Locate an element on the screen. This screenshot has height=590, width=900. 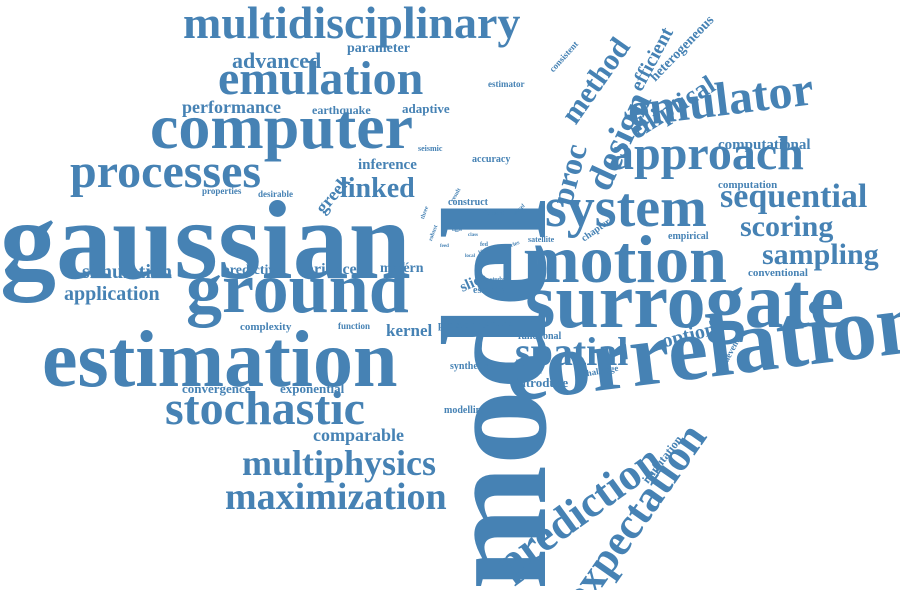
word-gaussian: gaussian is located at coordinates (205, 241).